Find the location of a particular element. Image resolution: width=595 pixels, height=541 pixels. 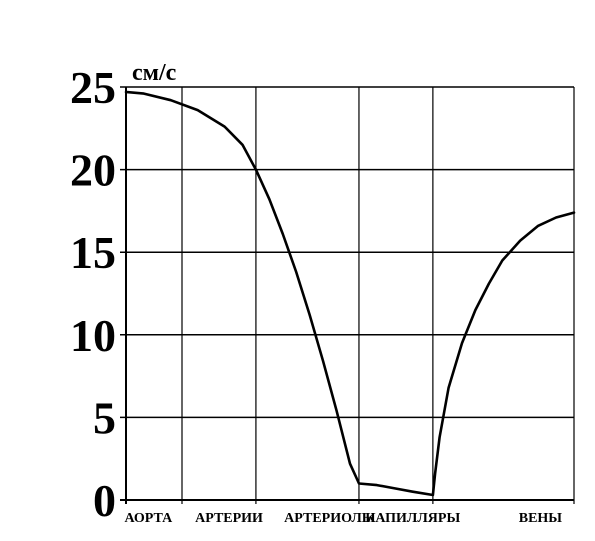

y-tick-label: 20 is located at coordinates (93, 170).